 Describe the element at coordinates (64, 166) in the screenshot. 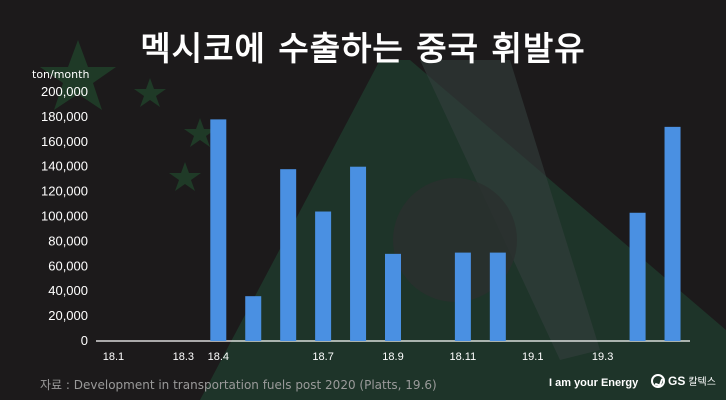

I see `y-tick-label: 140,000` at that location.